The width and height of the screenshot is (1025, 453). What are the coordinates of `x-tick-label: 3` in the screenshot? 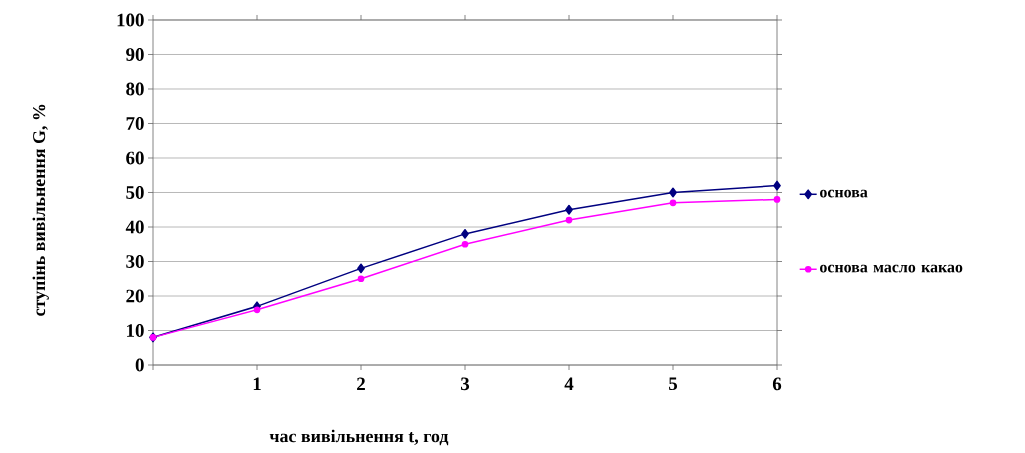 It's located at (465, 384).